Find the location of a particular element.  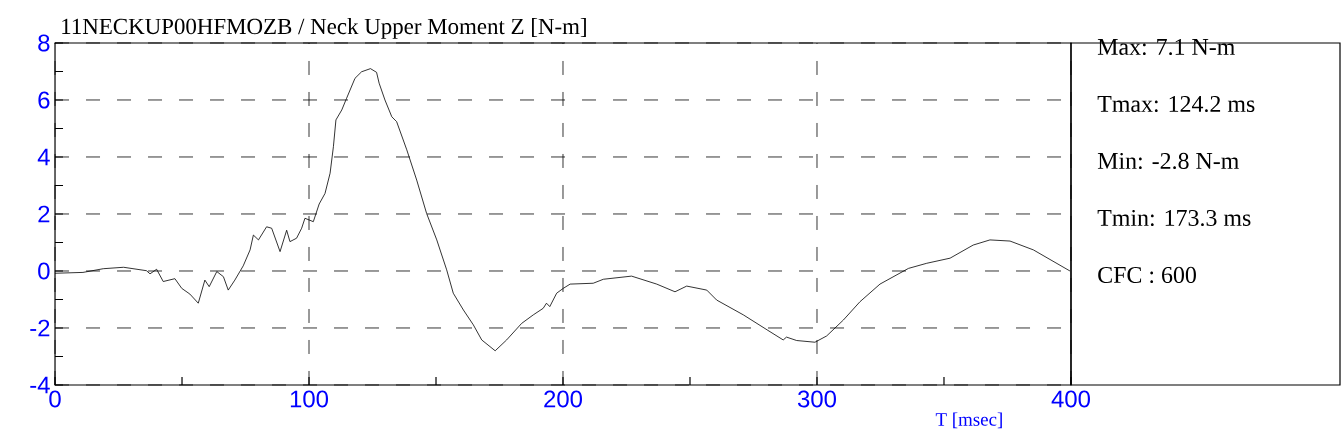

y-tick-label: 6 is located at coordinates (44, 100).